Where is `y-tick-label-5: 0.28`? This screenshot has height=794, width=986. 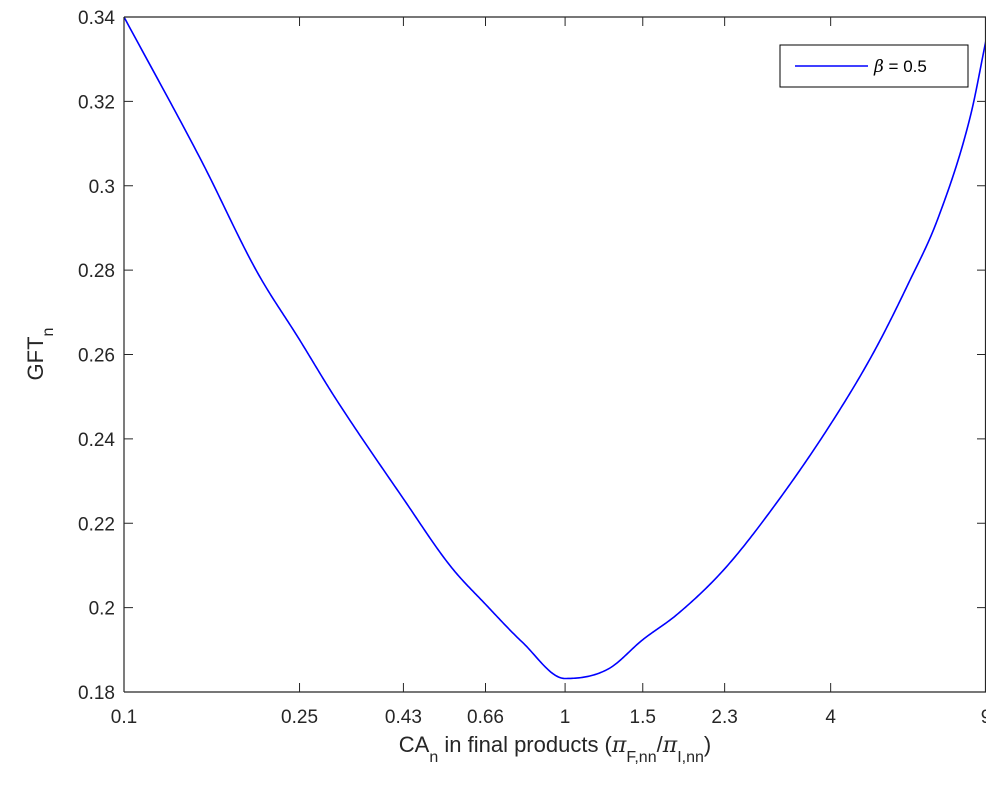 y-tick-label-5: 0.28 is located at coordinates (96, 271).